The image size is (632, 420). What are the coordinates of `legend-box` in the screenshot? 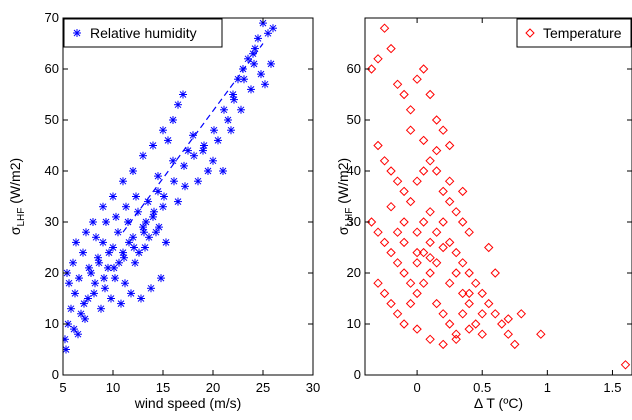 It's located at (143, 33).